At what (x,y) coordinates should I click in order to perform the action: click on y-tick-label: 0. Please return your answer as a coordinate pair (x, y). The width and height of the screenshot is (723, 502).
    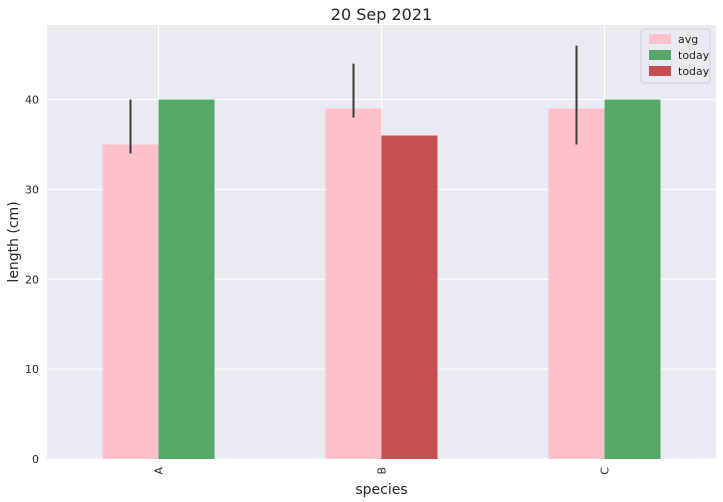
    Looking at the image, I should click on (35, 459).